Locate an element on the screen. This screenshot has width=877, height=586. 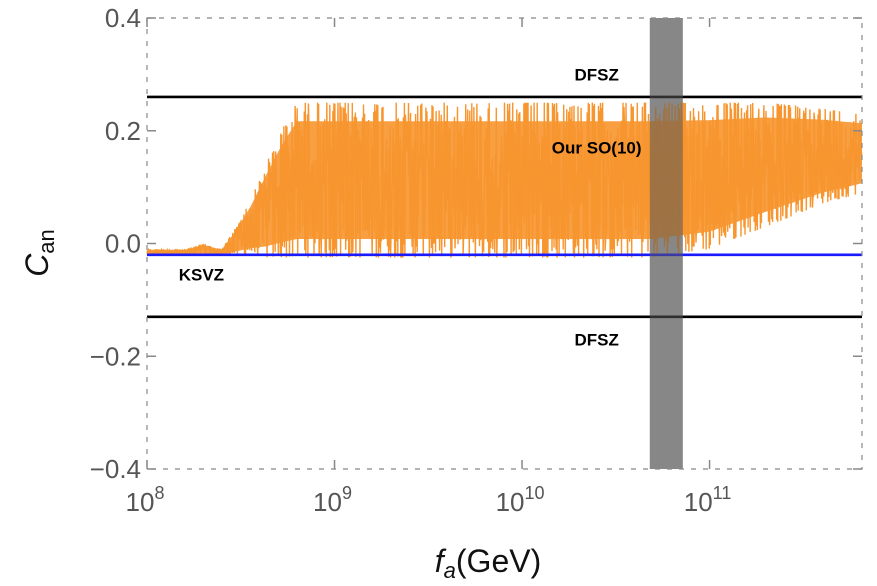
y-tick-label: 0.4 is located at coordinates (123, 18).